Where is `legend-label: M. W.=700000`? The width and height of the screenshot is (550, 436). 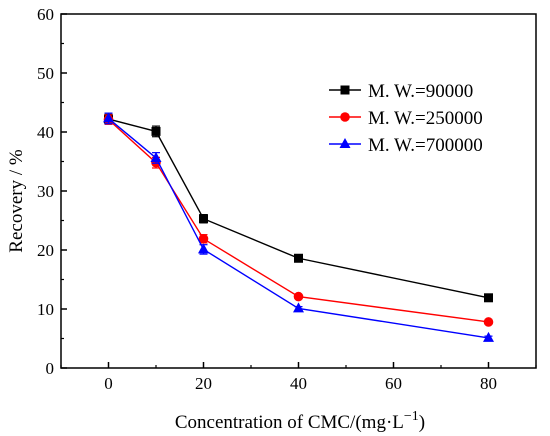
legend-label: M. W.=700000 is located at coordinates (425, 145).